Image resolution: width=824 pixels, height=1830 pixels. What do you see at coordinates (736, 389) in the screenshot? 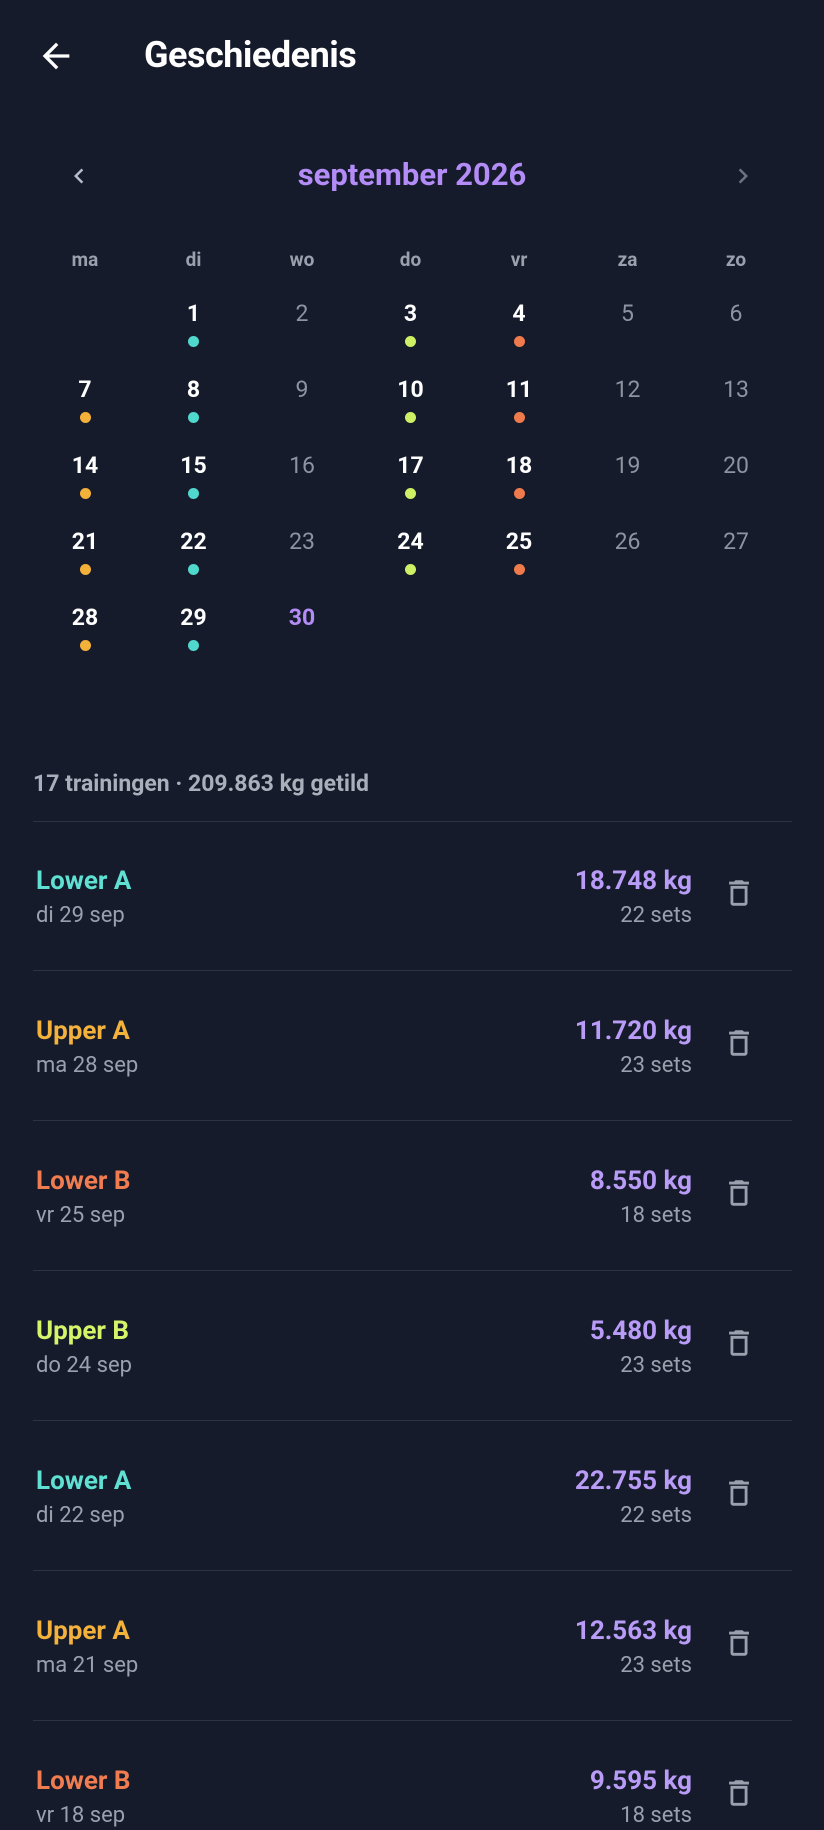
I see `calendar-day: 13` at bounding box center [736, 389].